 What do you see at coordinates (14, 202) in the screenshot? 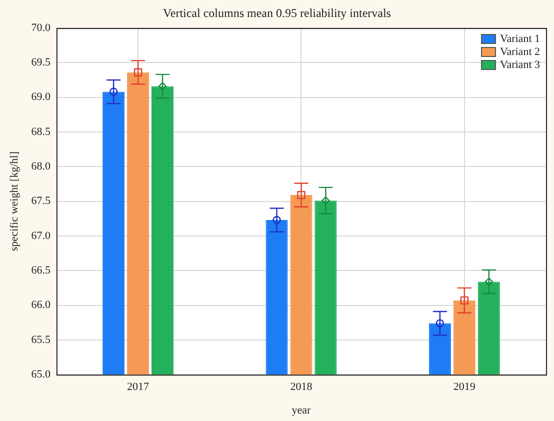
I see `y-axis-title: specific weight [kg/hl]` at bounding box center [14, 202].